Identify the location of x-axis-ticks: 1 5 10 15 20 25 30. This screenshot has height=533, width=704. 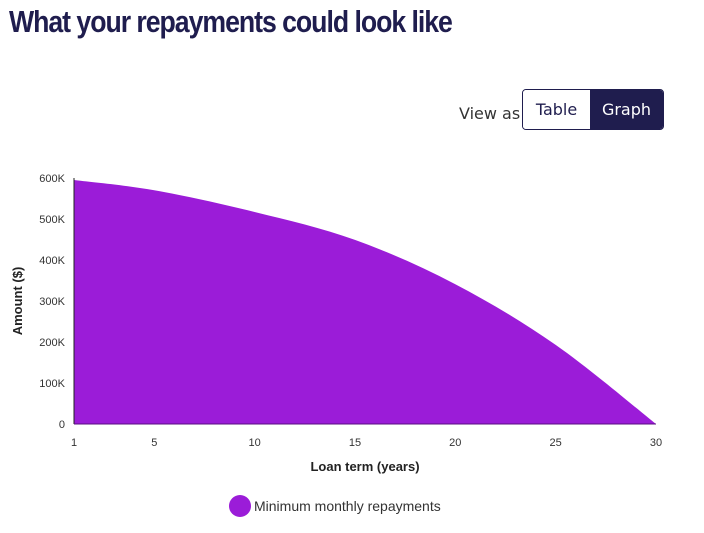
(366, 443).